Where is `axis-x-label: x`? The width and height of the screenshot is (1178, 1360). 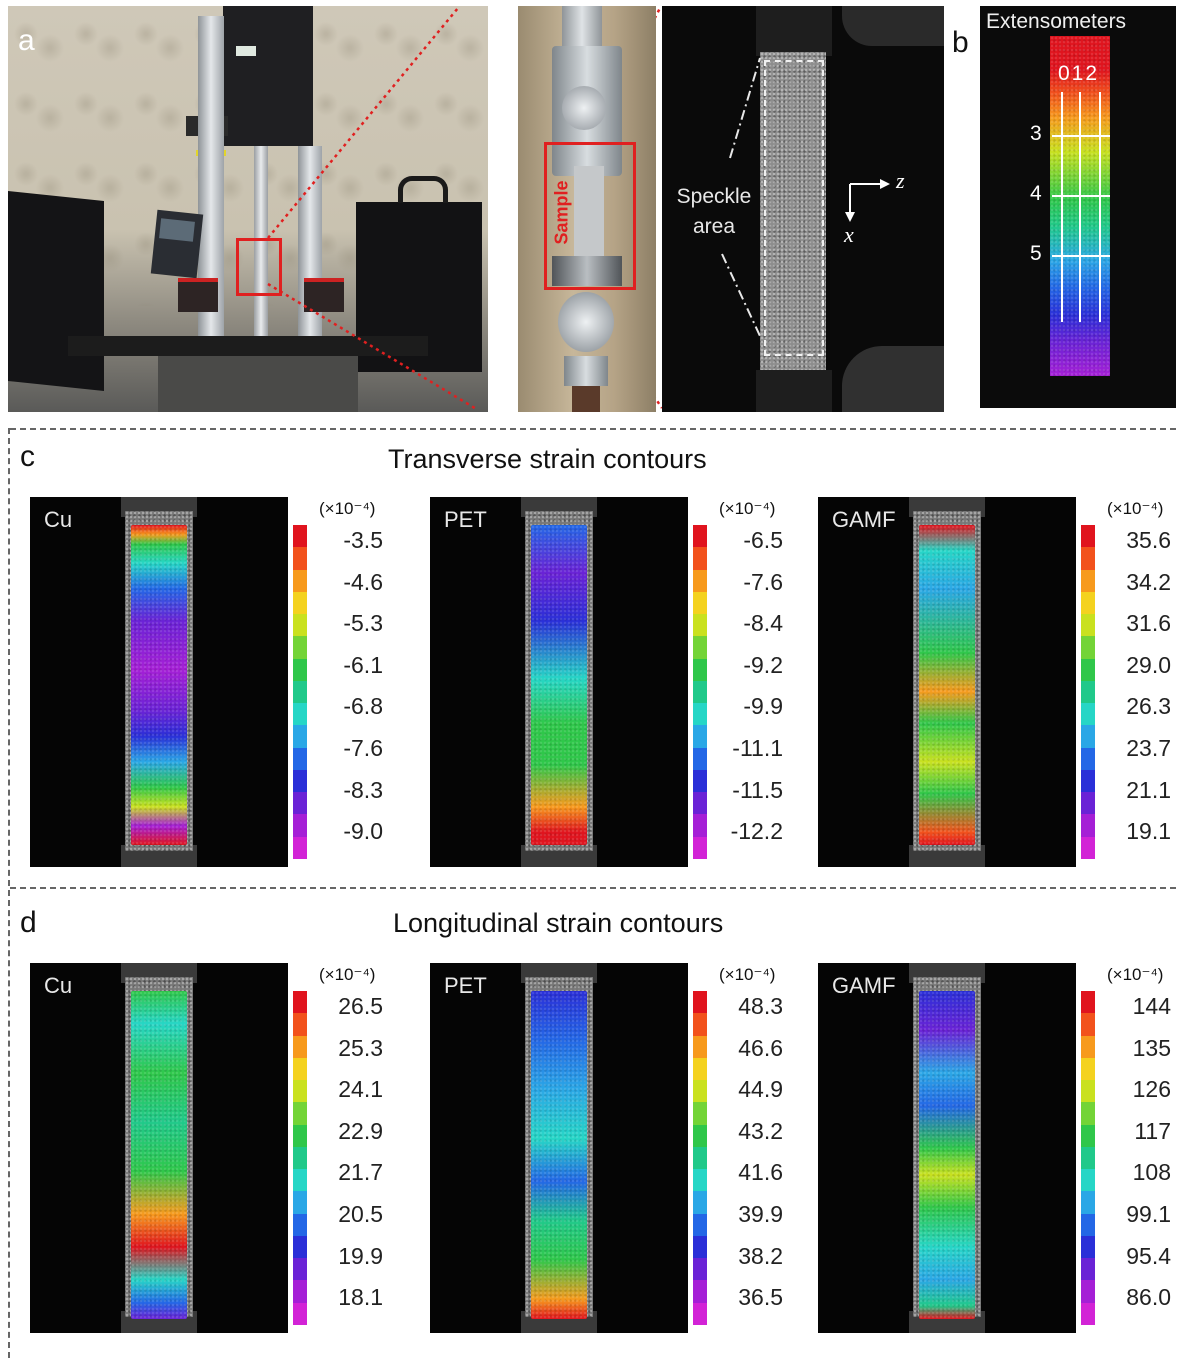 axis-x-label: x is located at coordinates (849, 234).